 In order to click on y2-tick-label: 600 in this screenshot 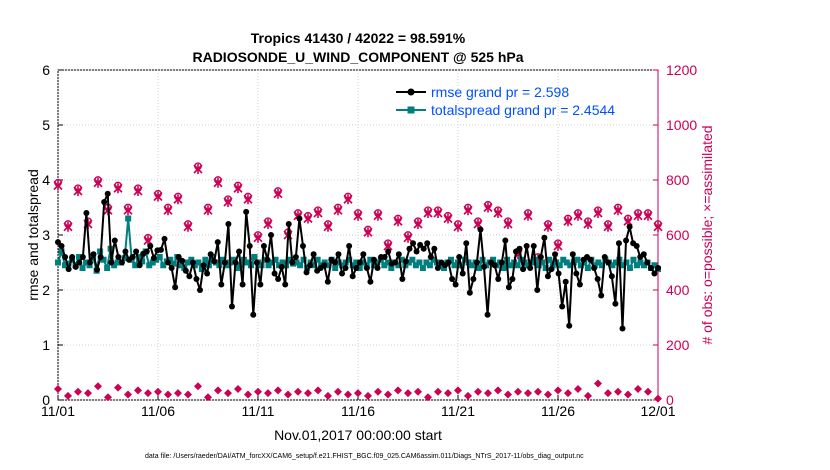, I will do `click(678, 235)`.